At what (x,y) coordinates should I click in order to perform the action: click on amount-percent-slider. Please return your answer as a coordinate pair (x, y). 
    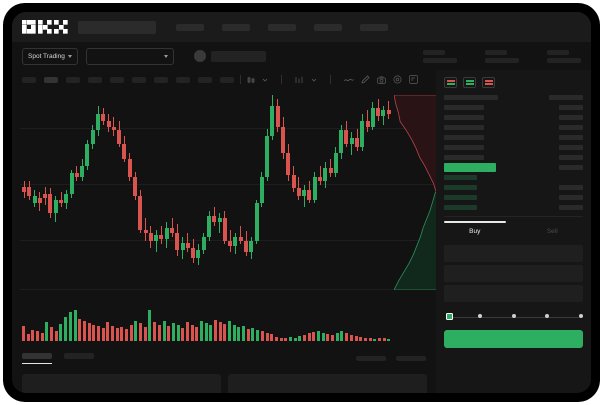
    Looking at the image, I should click on (514, 317).